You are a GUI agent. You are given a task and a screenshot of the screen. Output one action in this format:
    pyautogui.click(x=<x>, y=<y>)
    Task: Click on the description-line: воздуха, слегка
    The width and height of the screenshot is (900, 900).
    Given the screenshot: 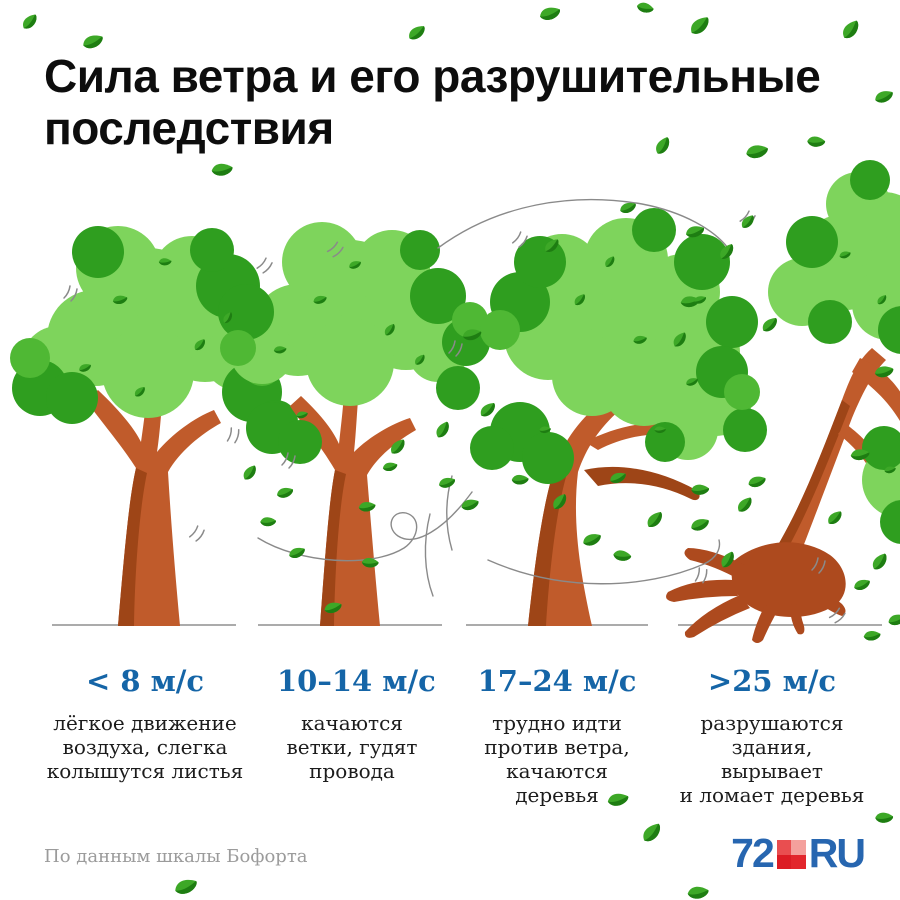 What is the action you would take?
    pyautogui.click(x=145, y=747)
    